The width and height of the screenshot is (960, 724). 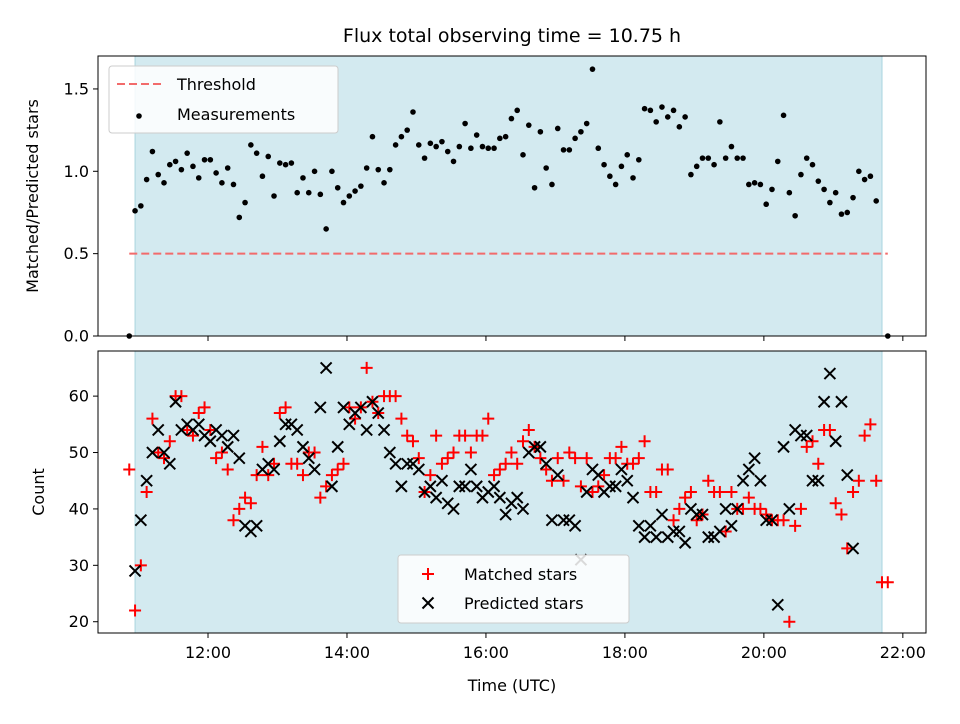 I want to click on x-tick-label: 16:00, so click(x=486, y=652).